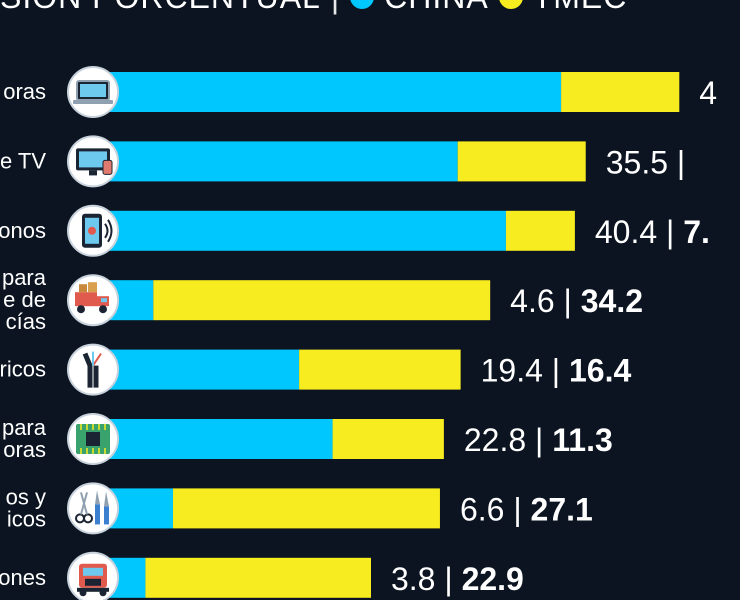 The height and width of the screenshot is (600, 740). I want to click on semi-truck-icon, so click(93, 575).